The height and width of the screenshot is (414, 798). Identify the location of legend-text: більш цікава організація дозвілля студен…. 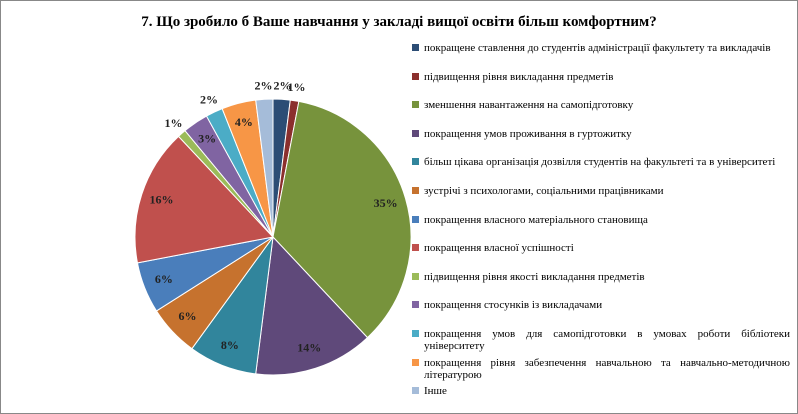
(600, 162).